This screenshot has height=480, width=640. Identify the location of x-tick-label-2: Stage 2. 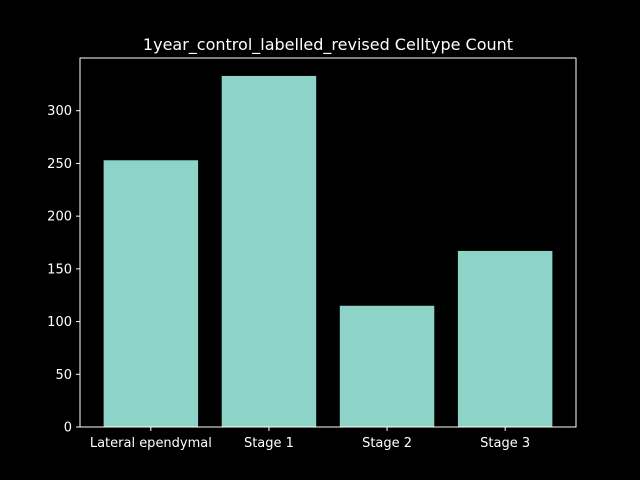
(387, 443).